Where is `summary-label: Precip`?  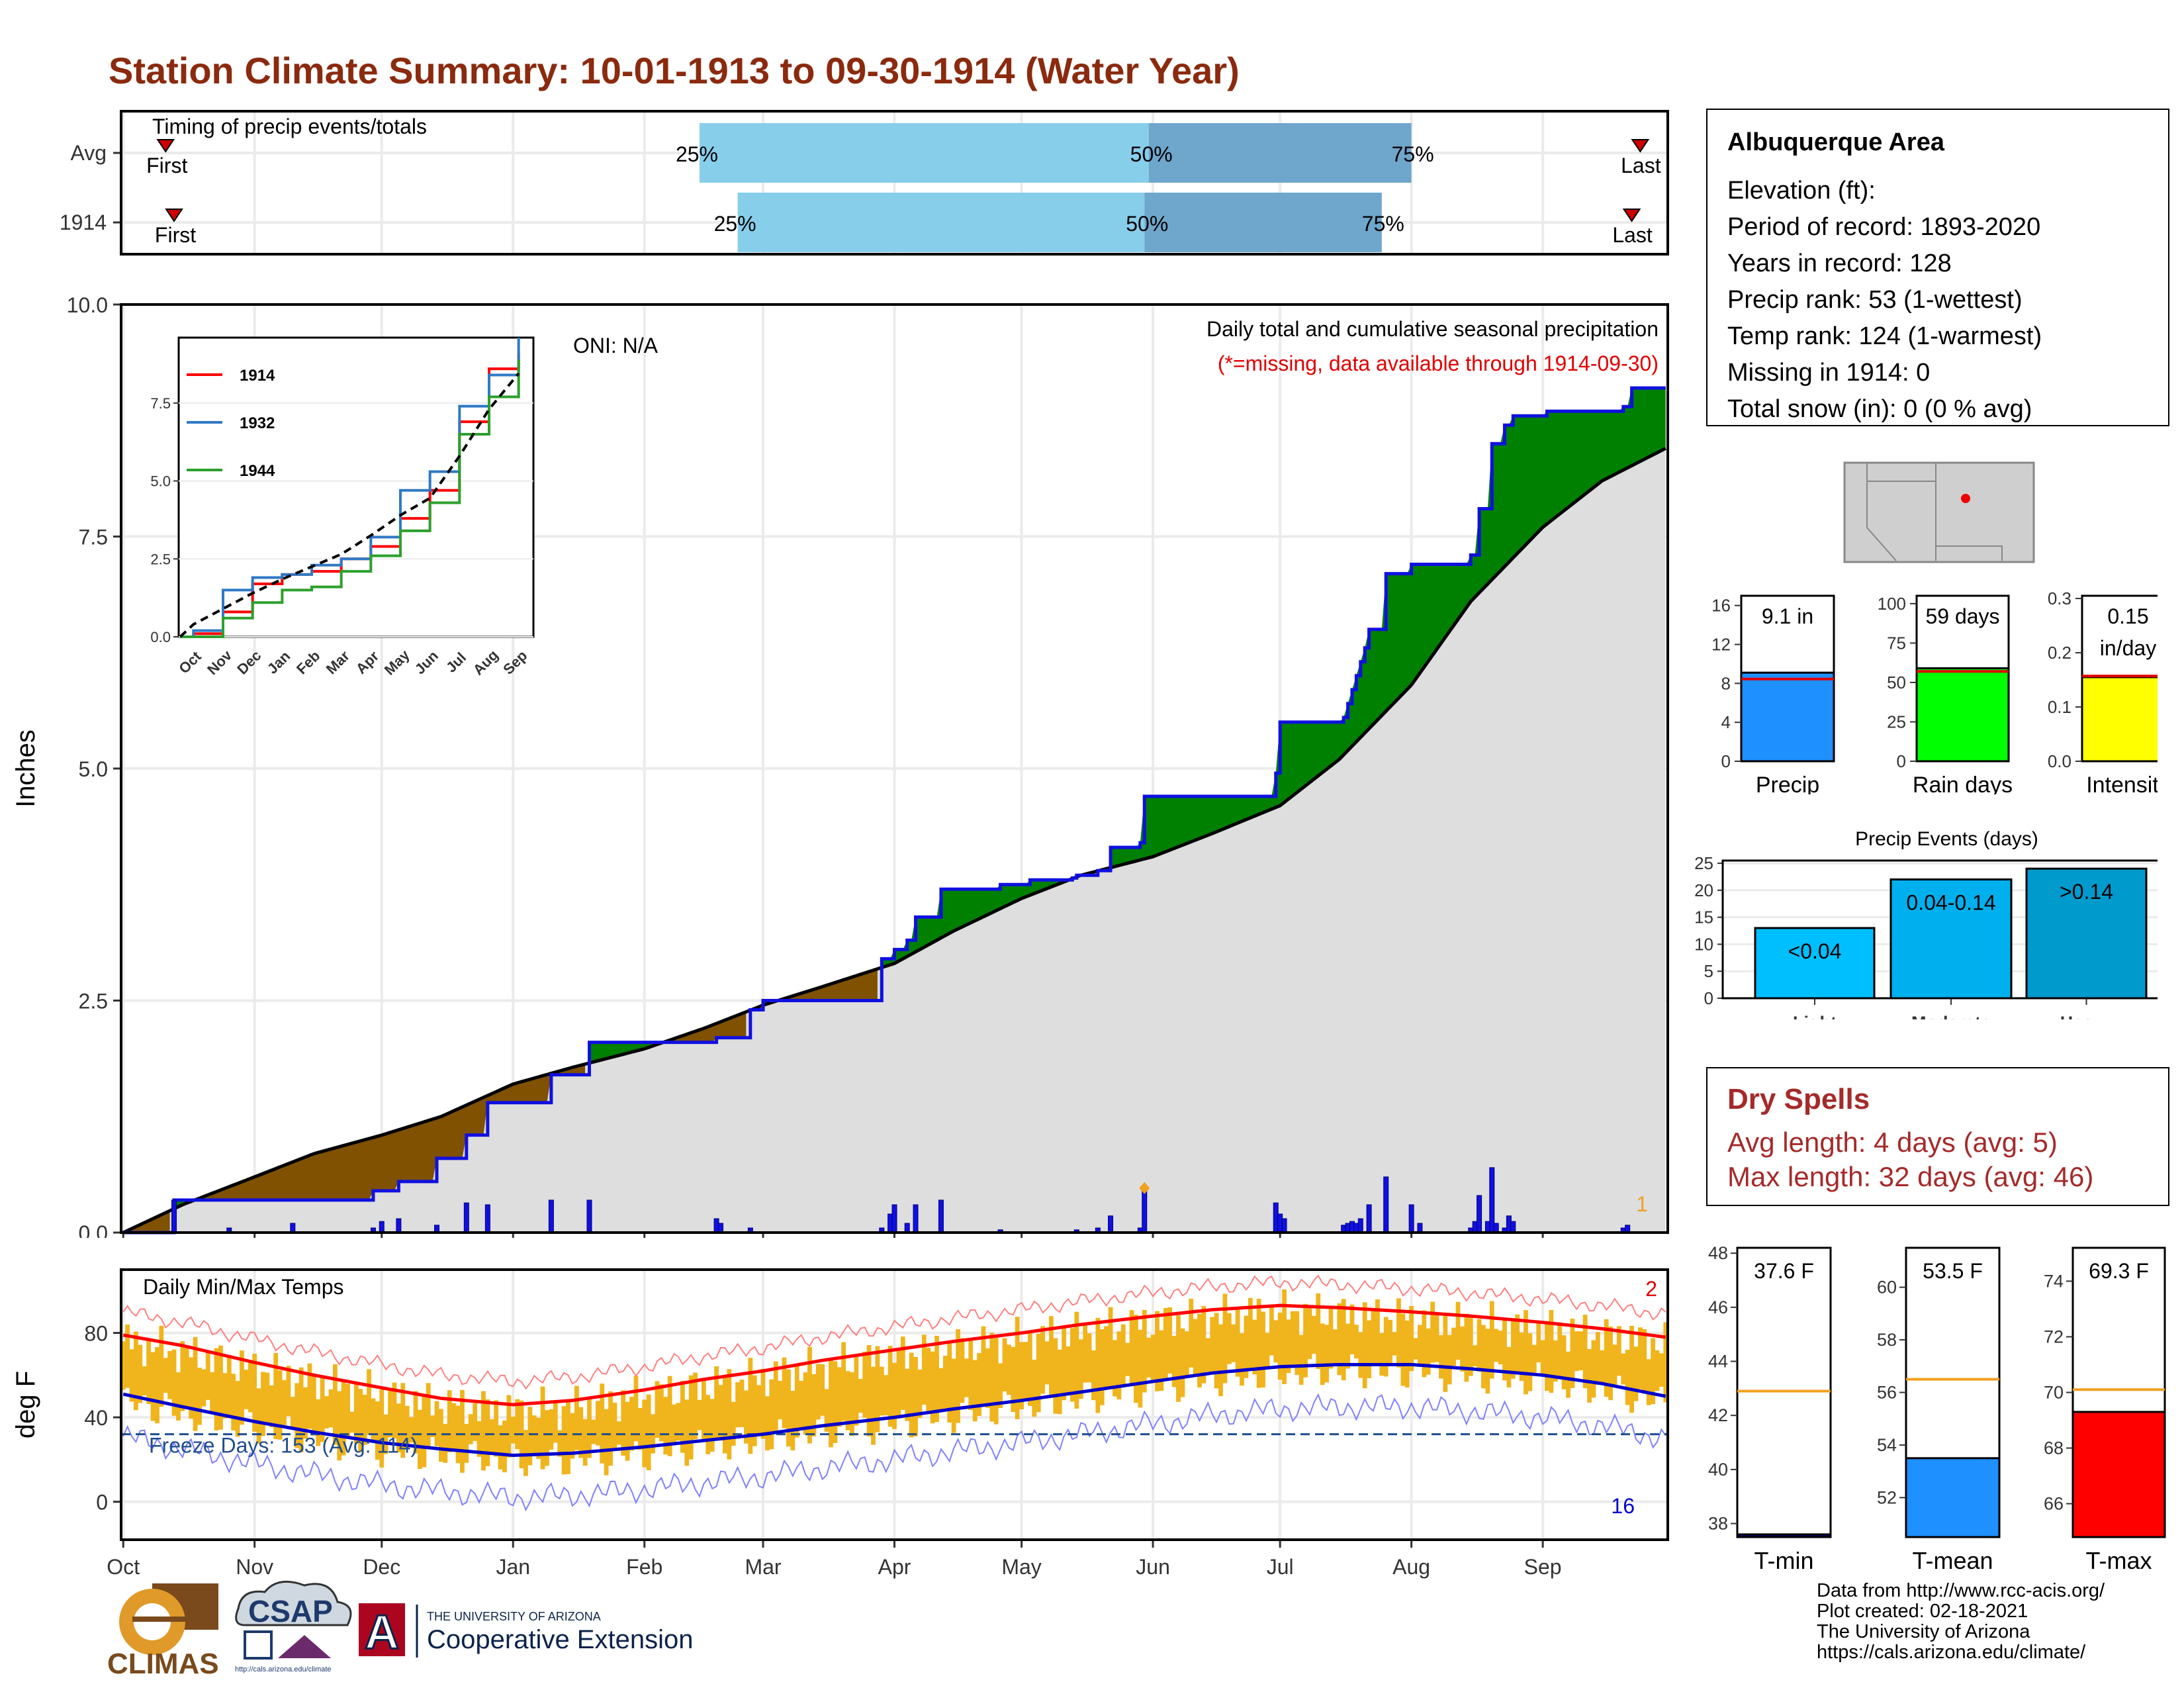
summary-label: Precip is located at coordinates (1787, 783).